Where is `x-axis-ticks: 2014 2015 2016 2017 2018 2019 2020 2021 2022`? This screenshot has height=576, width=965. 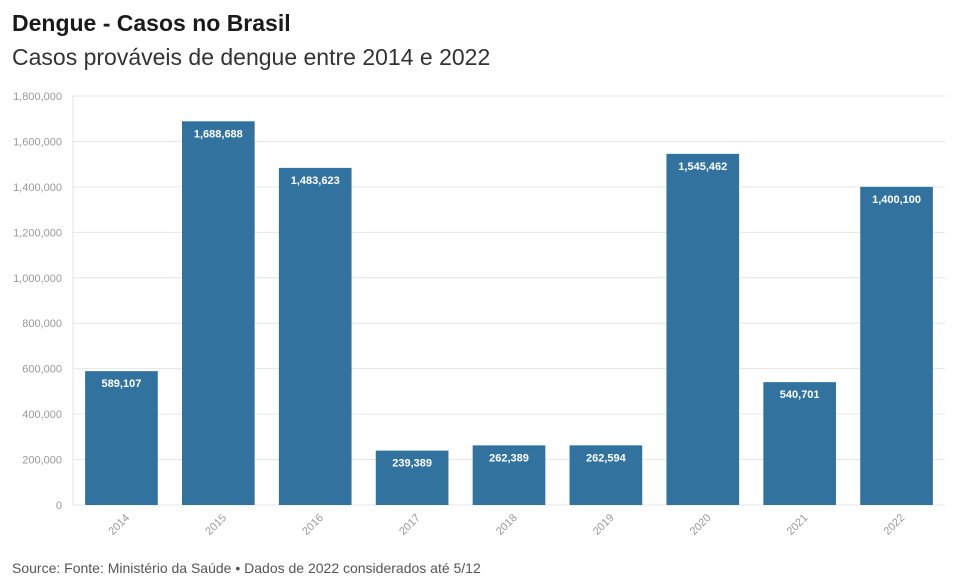
x-axis-ticks: 2014 2015 2016 2017 2018 2019 2020 2021 2022 is located at coordinates (506, 525).